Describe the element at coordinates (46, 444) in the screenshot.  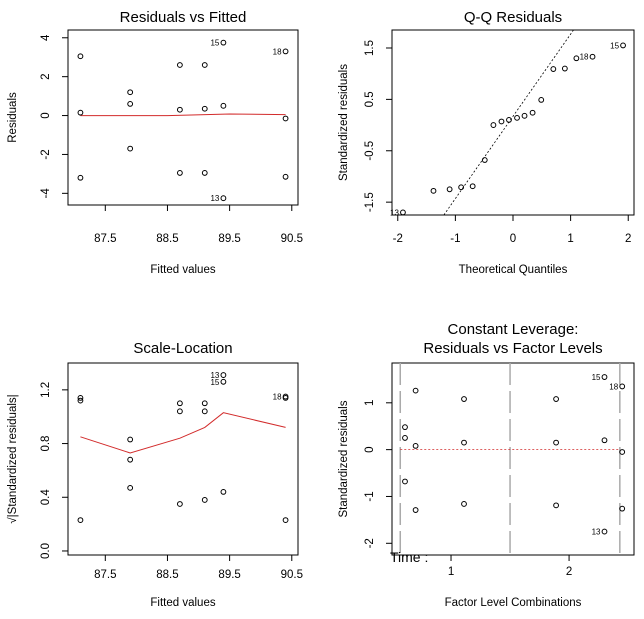
I see `y-tick-label: 0.8` at that location.